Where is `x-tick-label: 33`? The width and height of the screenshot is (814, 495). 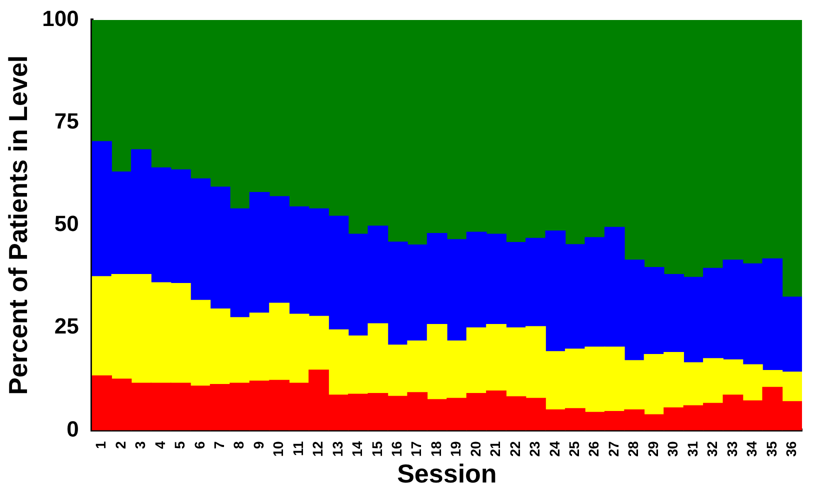 x-tick-label: 33 is located at coordinates (732, 449).